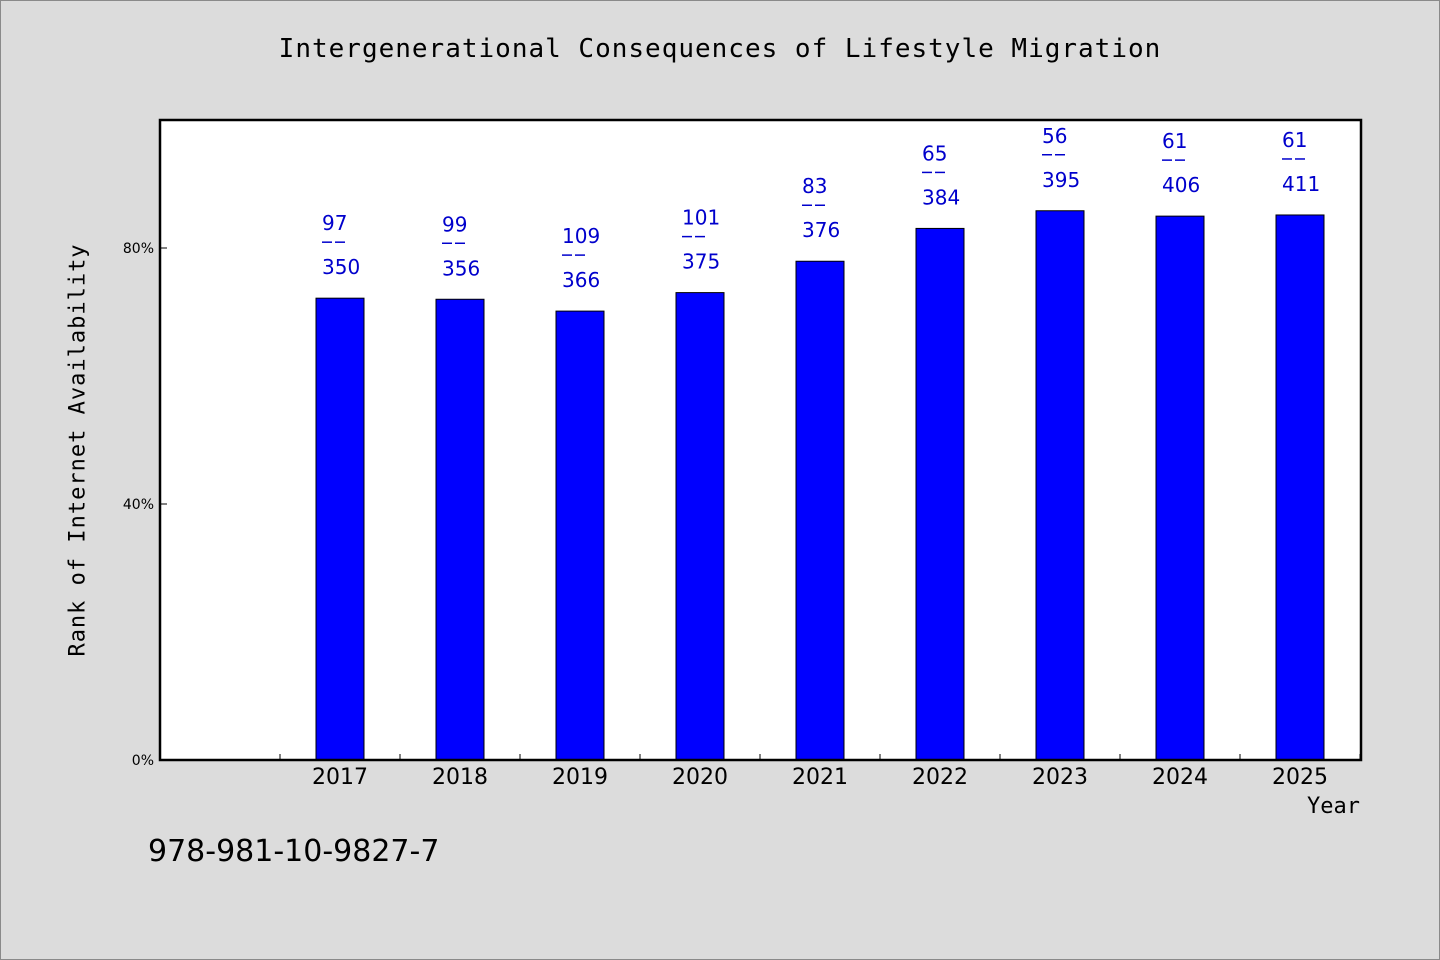  I want to click on data-label-denominator: 366, so click(581, 280).